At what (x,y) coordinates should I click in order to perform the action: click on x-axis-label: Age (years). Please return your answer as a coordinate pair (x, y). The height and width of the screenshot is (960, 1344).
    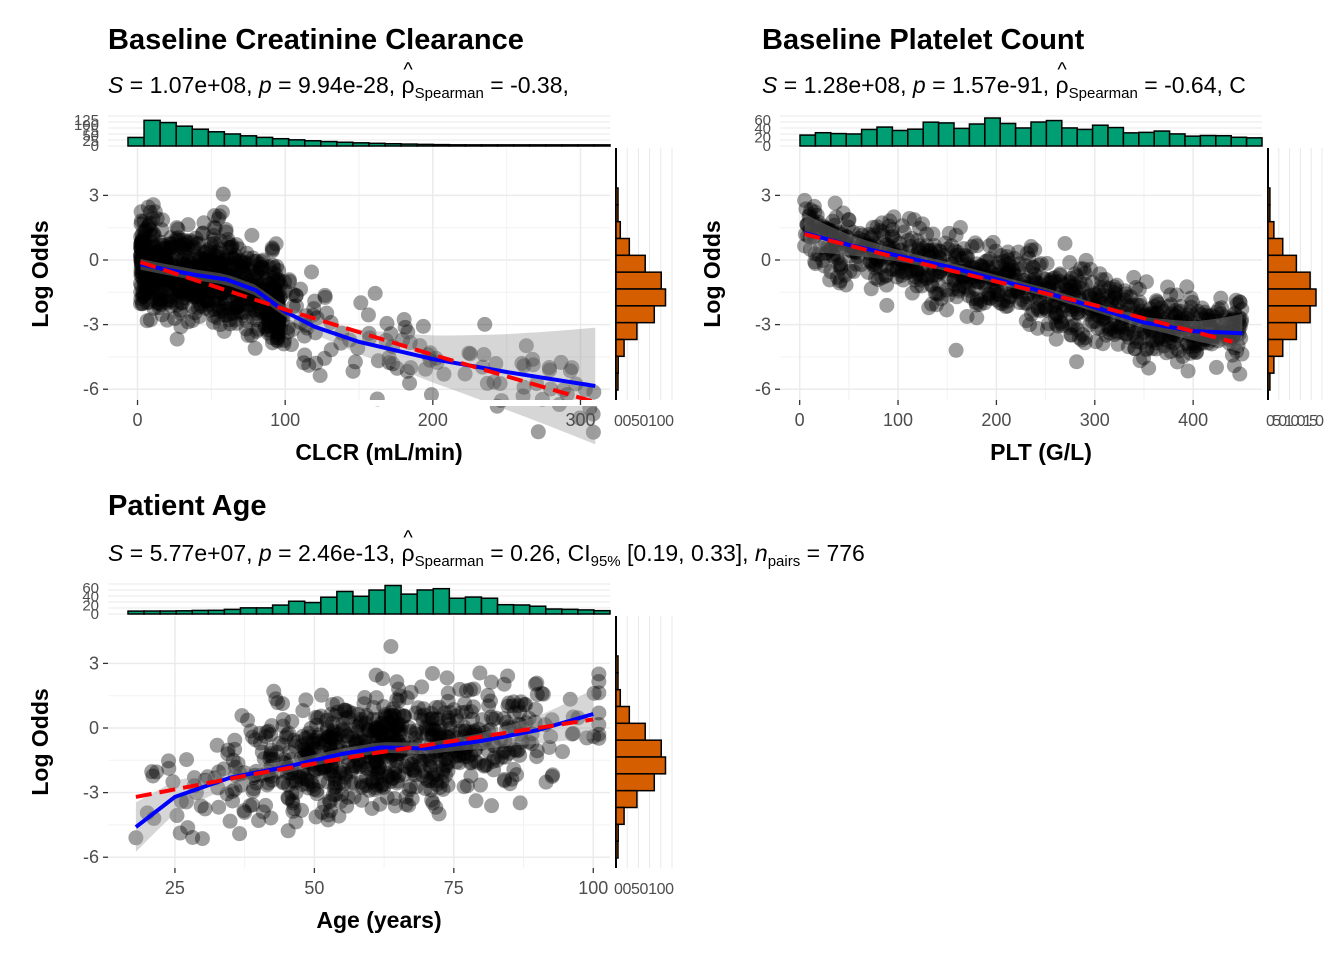
    Looking at the image, I should click on (378, 920).